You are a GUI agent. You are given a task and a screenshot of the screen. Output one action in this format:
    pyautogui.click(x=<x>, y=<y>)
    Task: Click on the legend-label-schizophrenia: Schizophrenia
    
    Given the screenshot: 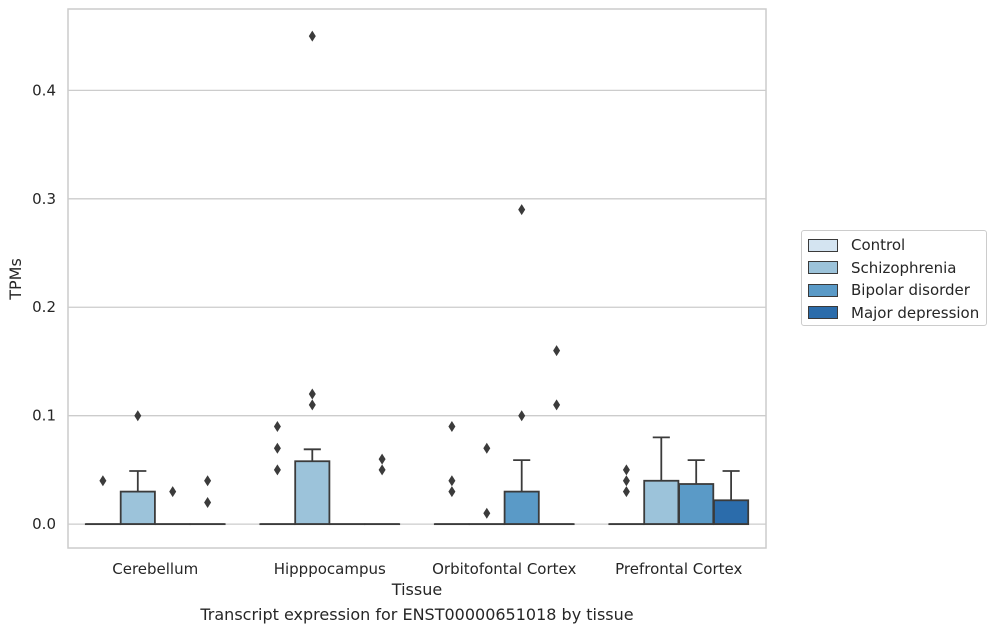 What is the action you would take?
    pyautogui.click(x=904, y=267)
    